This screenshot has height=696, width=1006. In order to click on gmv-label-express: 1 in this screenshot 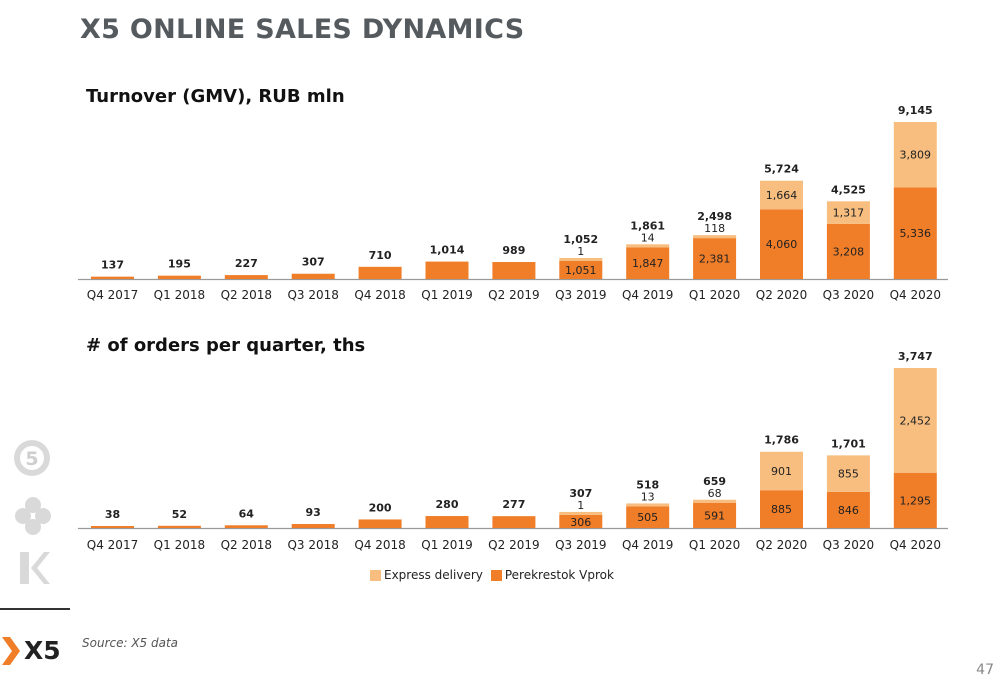, I will do `click(580, 251)`.